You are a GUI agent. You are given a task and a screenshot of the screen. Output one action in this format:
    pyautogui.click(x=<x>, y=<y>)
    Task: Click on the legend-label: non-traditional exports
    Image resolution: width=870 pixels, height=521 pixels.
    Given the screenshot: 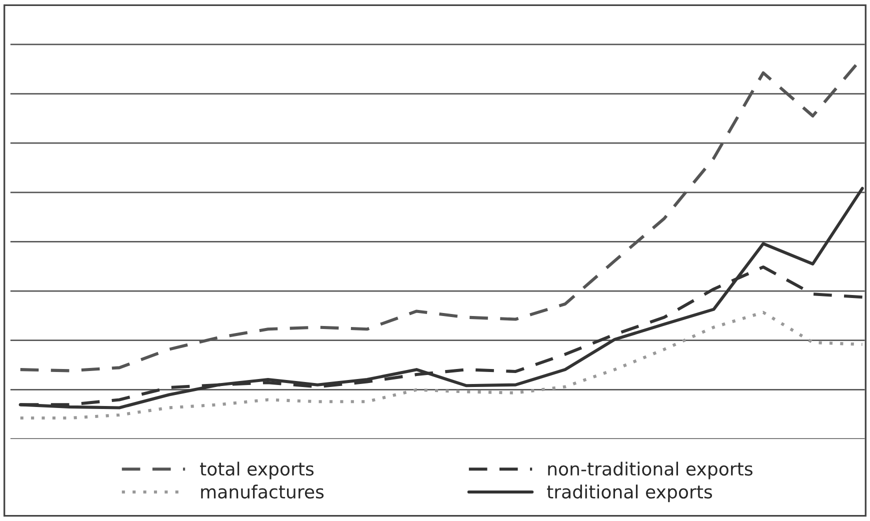 What is the action you would take?
    pyautogui.click(x=650, y=471)
    